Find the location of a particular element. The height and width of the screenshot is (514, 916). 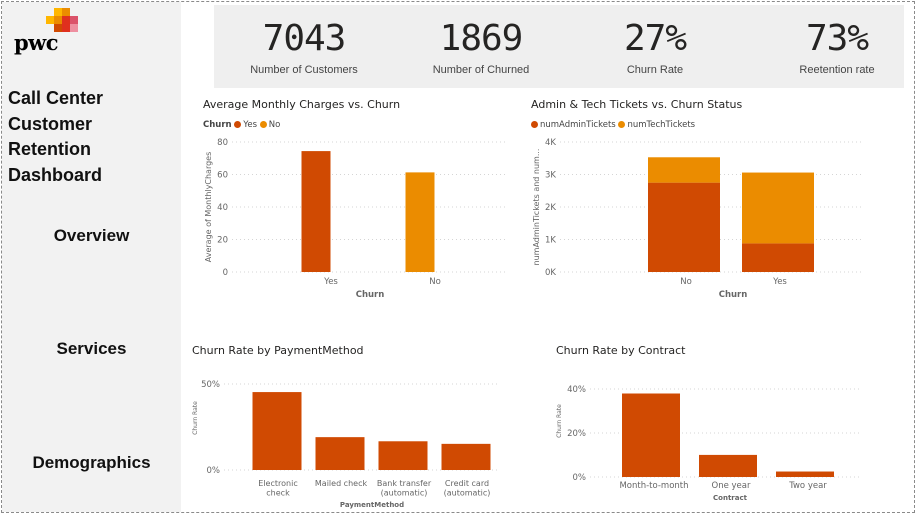

bar-numadmintickets-no is located at coordinates (684, 227).